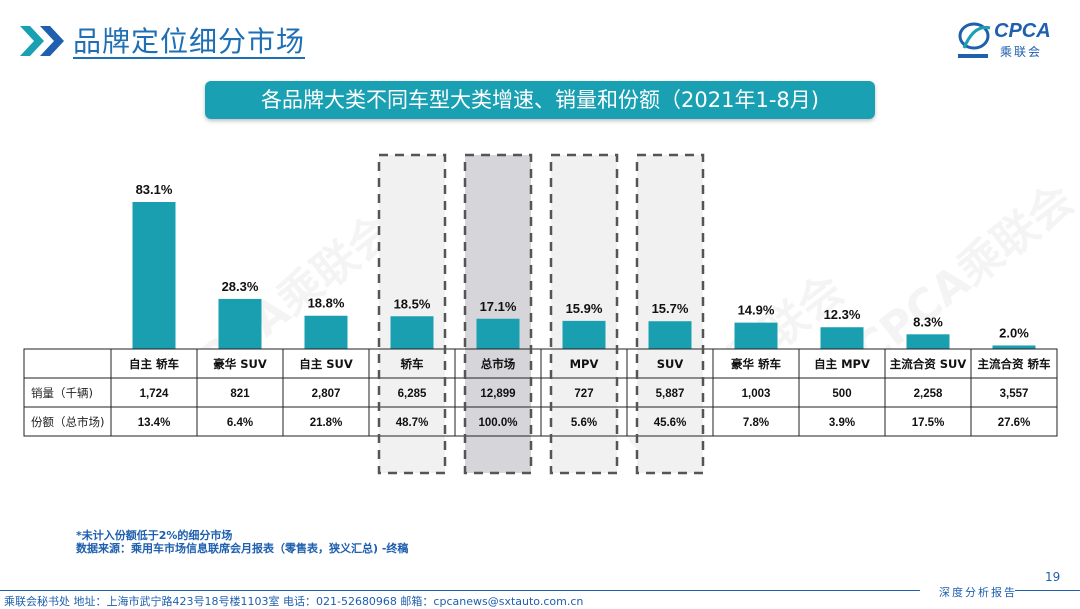  What do you see at coordinates (928, 364) in the screenshot?
I see `table-header-cell: 主流合资 SUV` at bounding box center [928, 364].